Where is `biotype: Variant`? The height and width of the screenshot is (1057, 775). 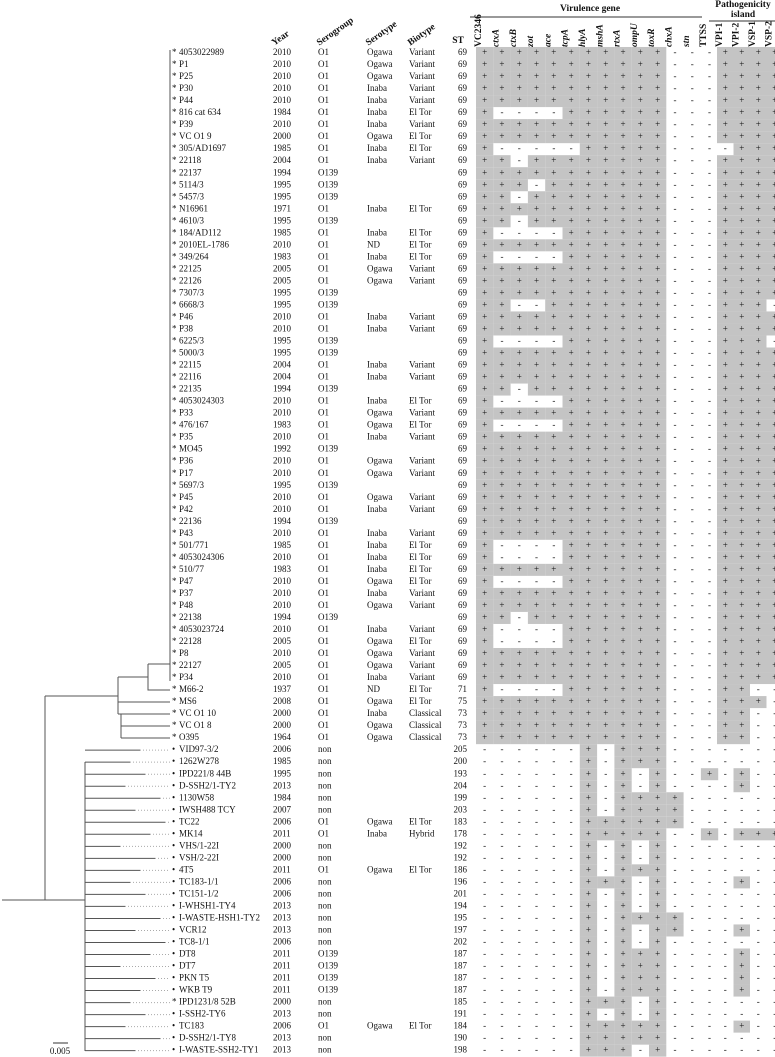
biotype: Variant is located at coordinates (422, 88).